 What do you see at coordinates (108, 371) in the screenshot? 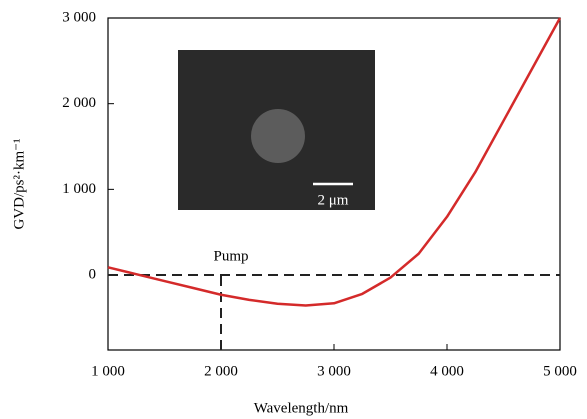
I see `x-tick-label: 1 000` at bounding box center [108, 371].